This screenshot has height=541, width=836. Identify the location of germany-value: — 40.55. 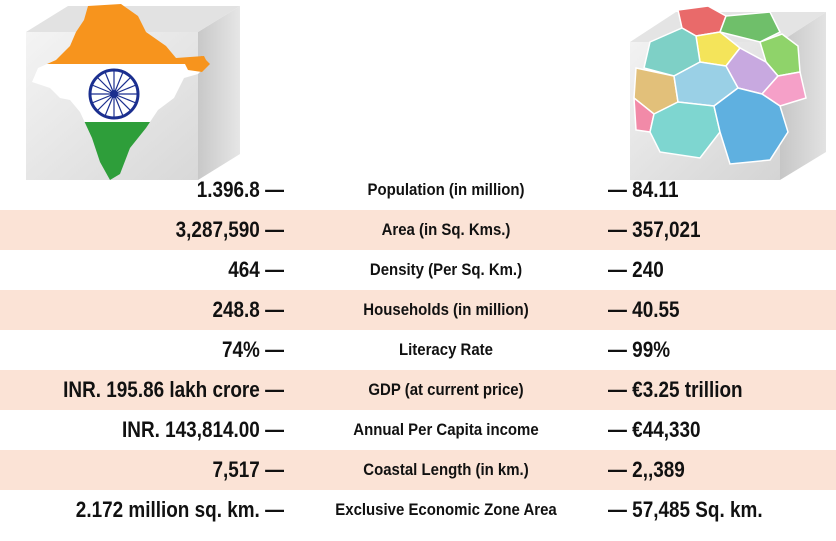
(644, 309).